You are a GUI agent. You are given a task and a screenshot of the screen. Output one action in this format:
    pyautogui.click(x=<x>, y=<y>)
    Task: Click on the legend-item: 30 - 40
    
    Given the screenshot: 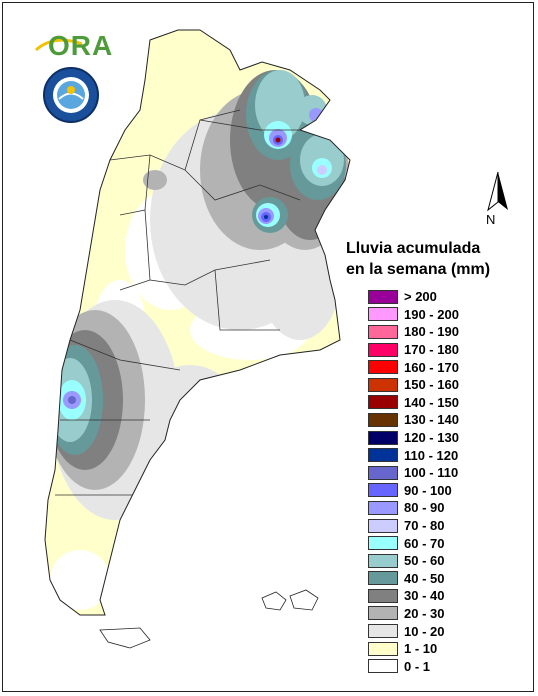 What is the action you would take?
    pyautogui.click(x=413, y=596)
    